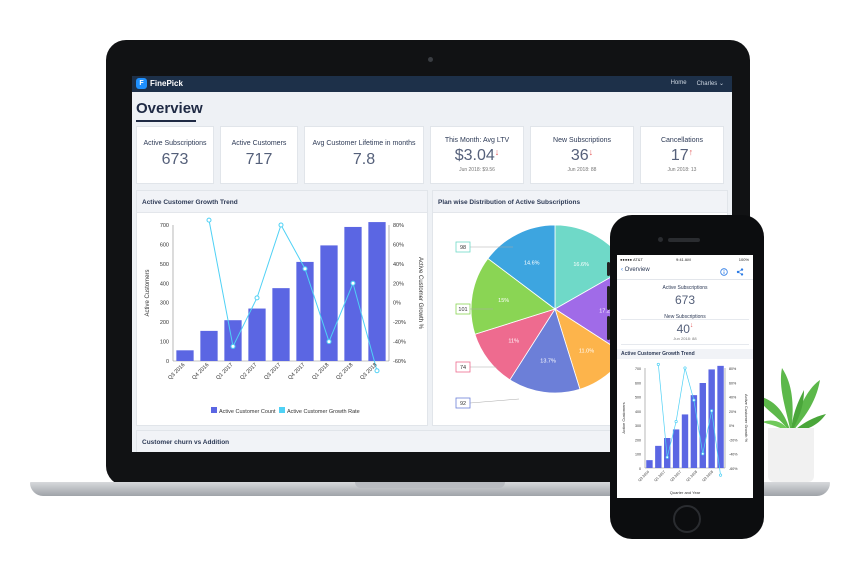 This screenshot has height=576, width=860. Describe the element at coordinates (676, 476) in the screenshot. I see `x-tick-label: Q3 2017` at that location.